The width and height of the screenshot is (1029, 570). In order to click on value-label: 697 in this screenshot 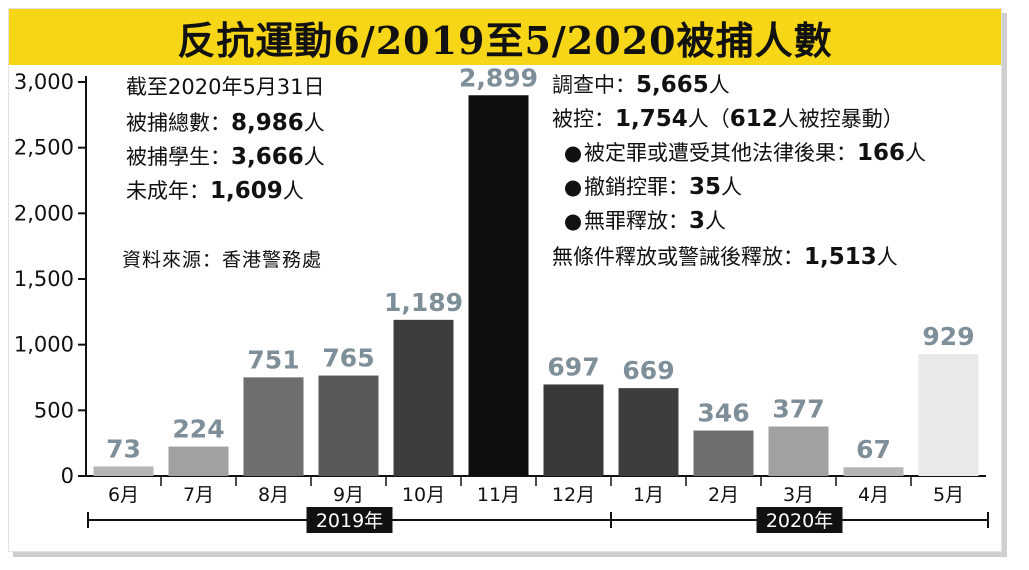, I will do `click(573, 366)`.